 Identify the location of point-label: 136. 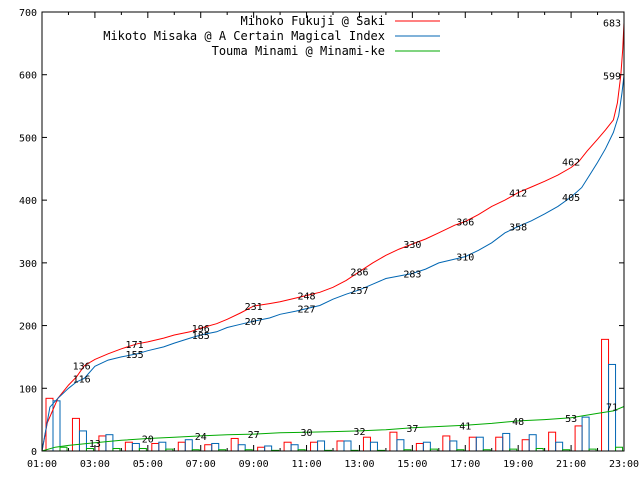
(82, 367).